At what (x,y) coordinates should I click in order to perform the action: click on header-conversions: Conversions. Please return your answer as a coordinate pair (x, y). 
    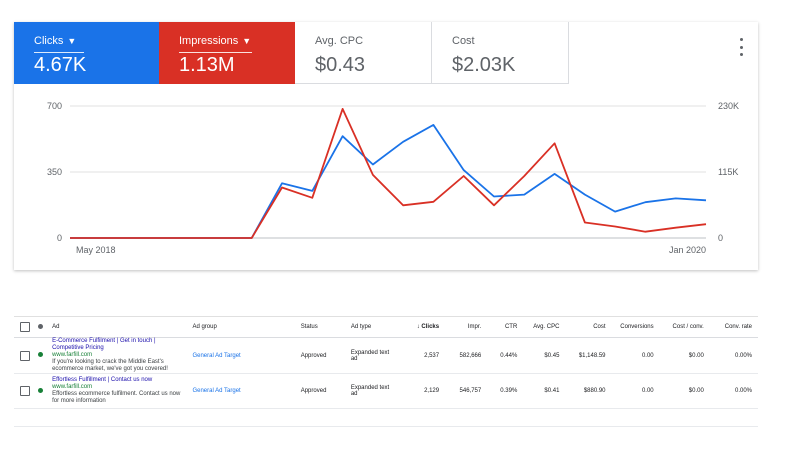
    Looking at the image, I should click on (635, 327).